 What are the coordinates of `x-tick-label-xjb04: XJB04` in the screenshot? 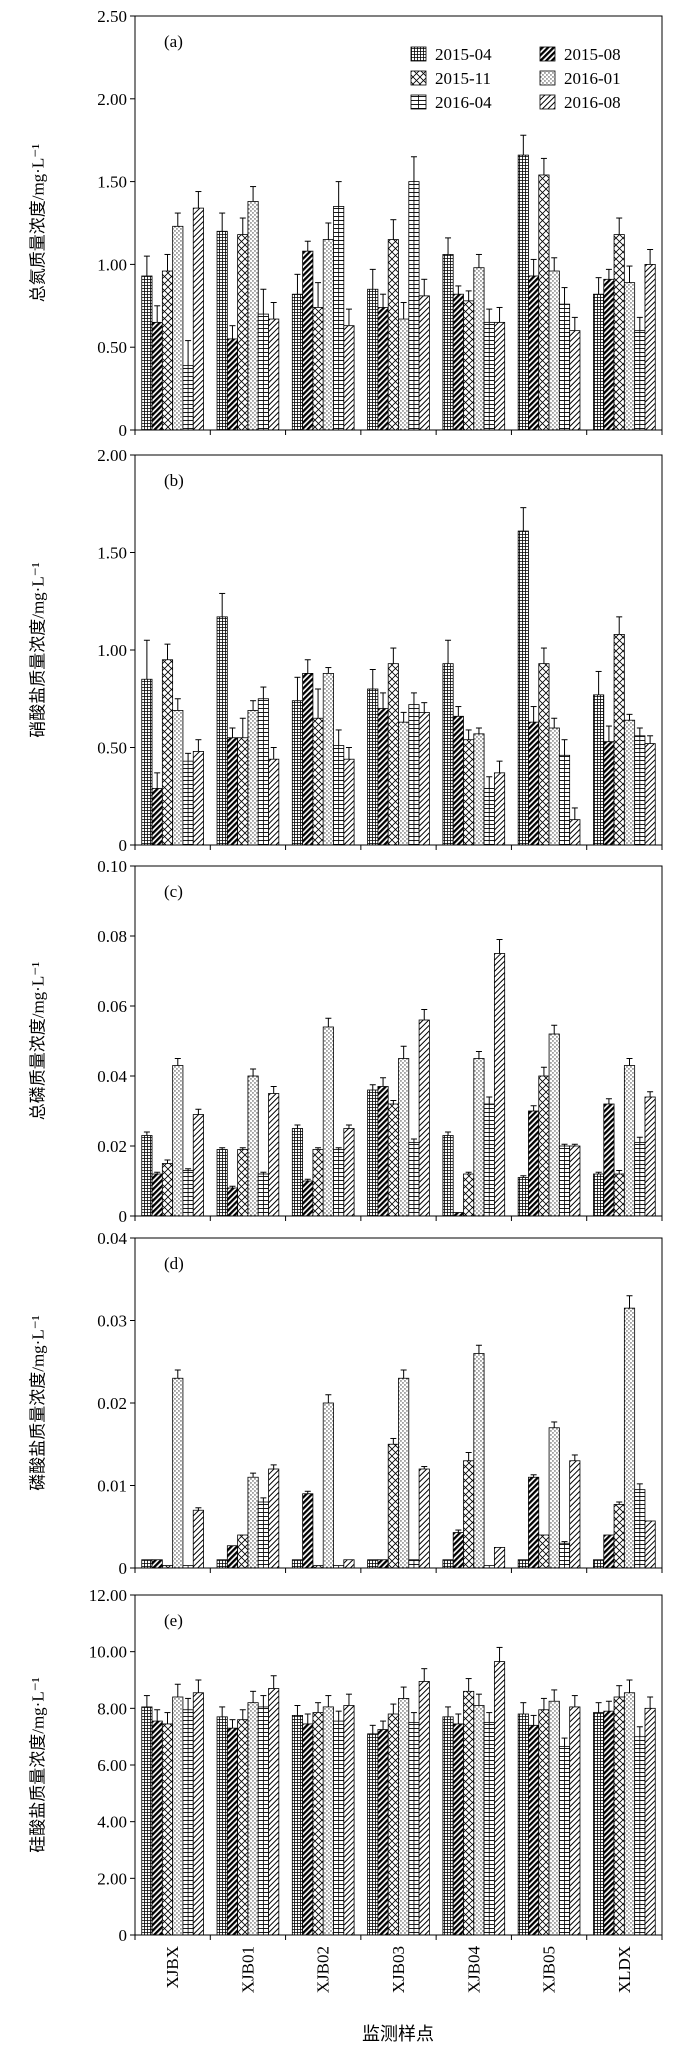 It's located at (473, 1970).